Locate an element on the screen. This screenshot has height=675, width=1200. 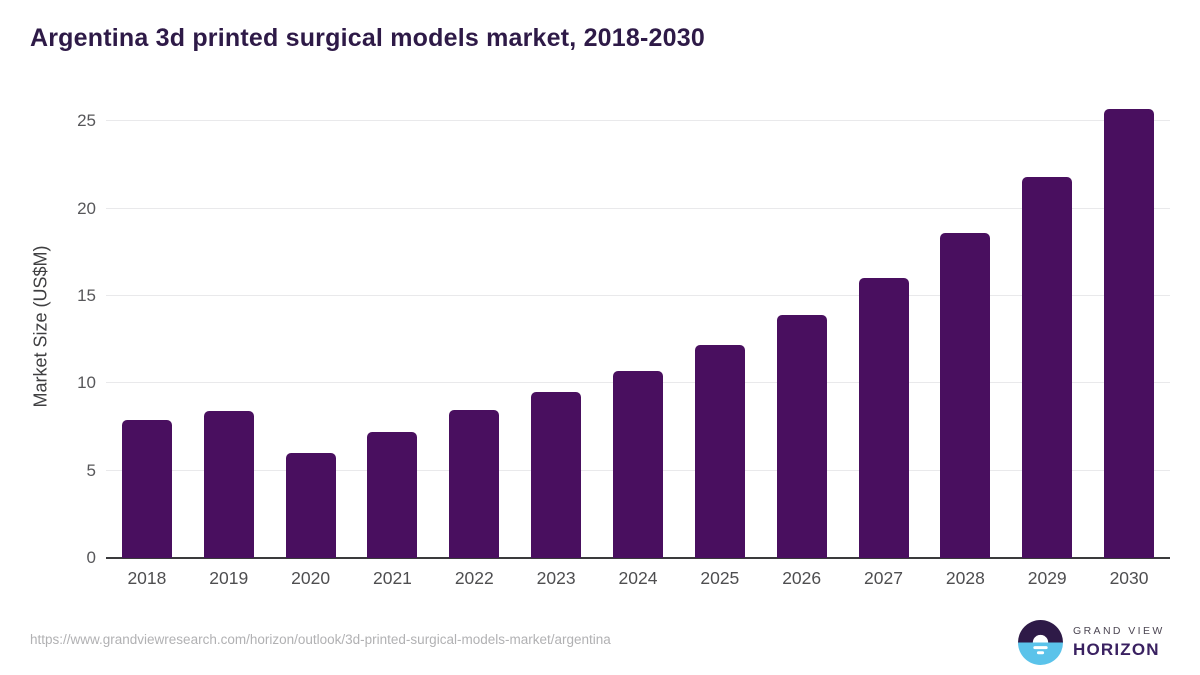
bar-2023 is located at coordinates (556, 475).